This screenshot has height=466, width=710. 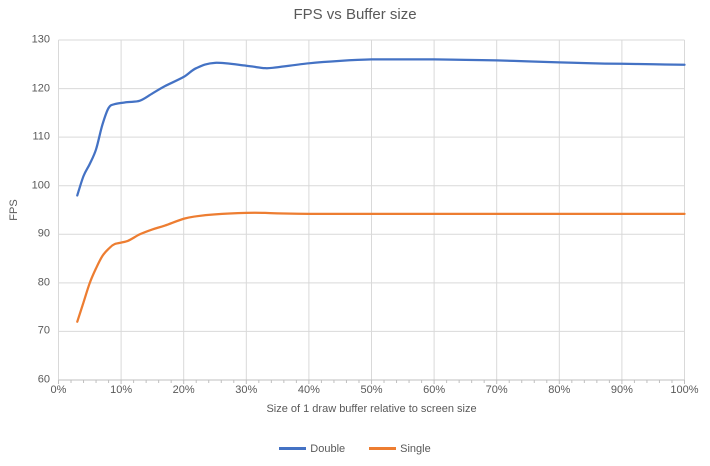 I want to click on x-tick-label: 10%, so click(x=121, y=390).